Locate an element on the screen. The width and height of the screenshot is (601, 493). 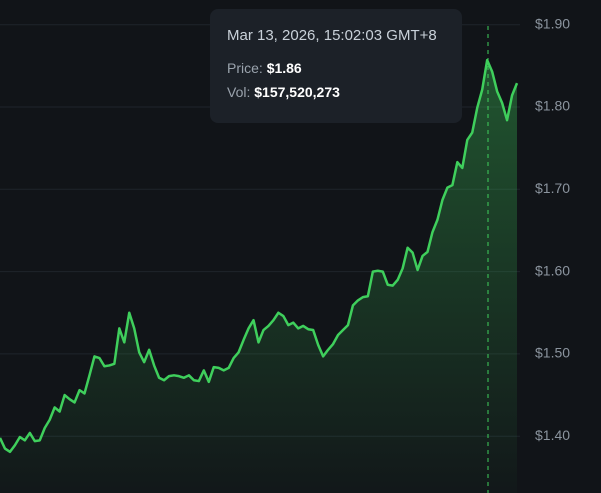
y-tick-label: $1.50 is located at coordinates (552, 353).